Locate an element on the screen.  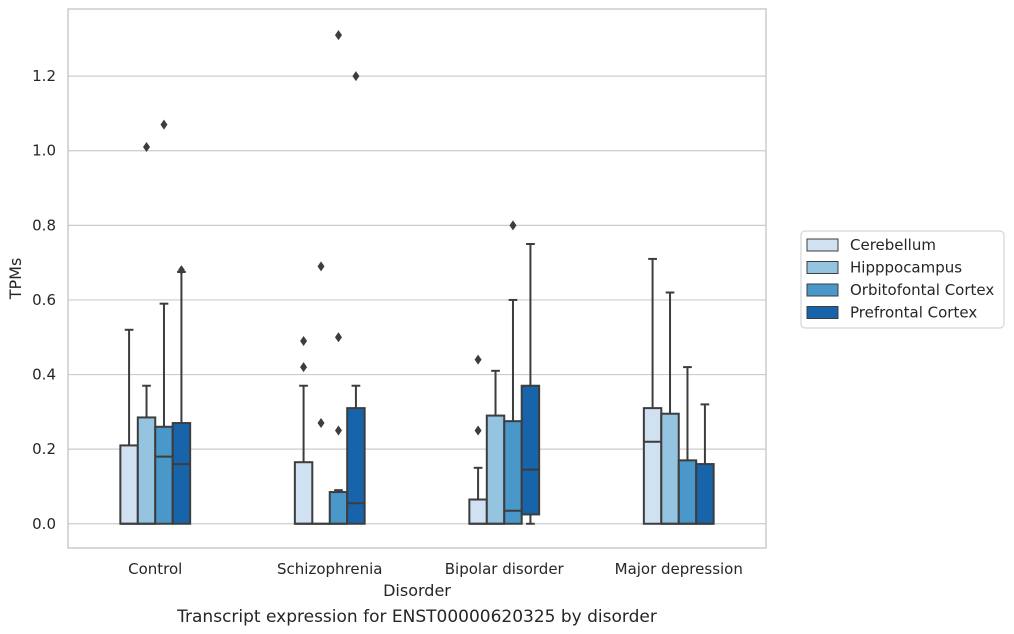
legend-label: Prefrontal Cortex is located at coordinates (913, 313).